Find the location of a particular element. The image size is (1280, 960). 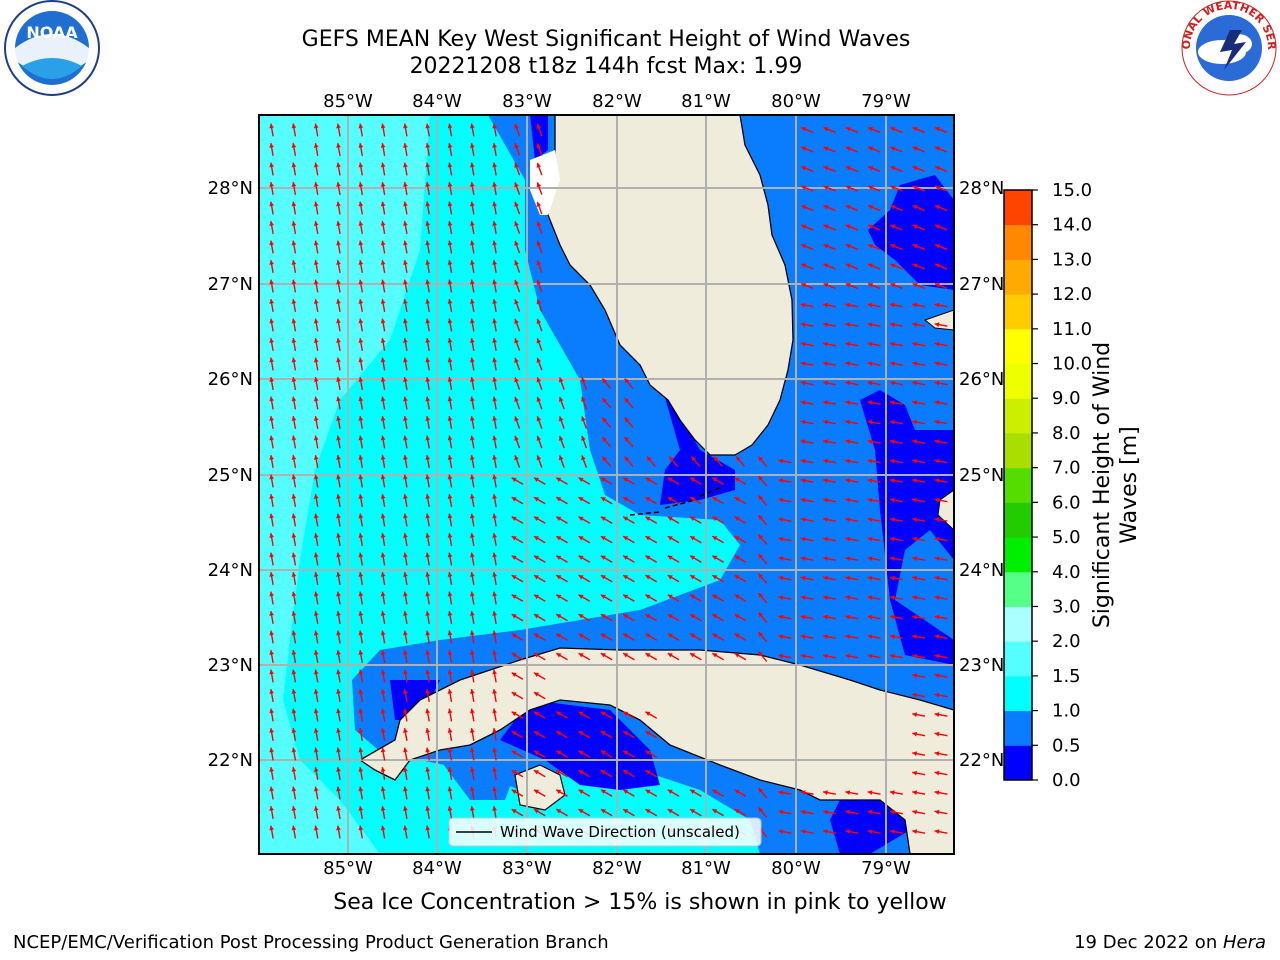

colorbar-frame is located at coordinates (1018, 485).